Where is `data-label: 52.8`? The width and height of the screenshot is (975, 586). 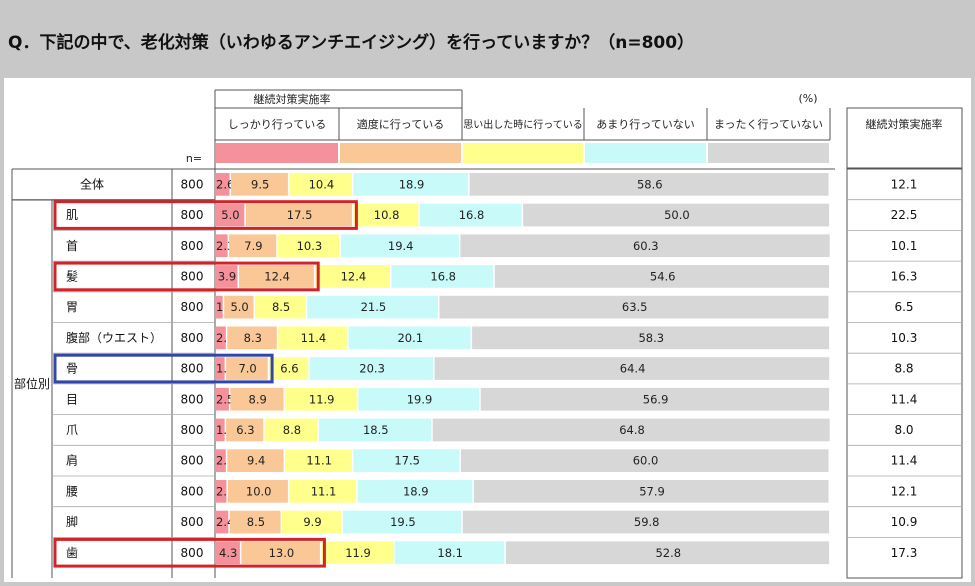 data-label: 52.8 is located at coordinates (668, 553).